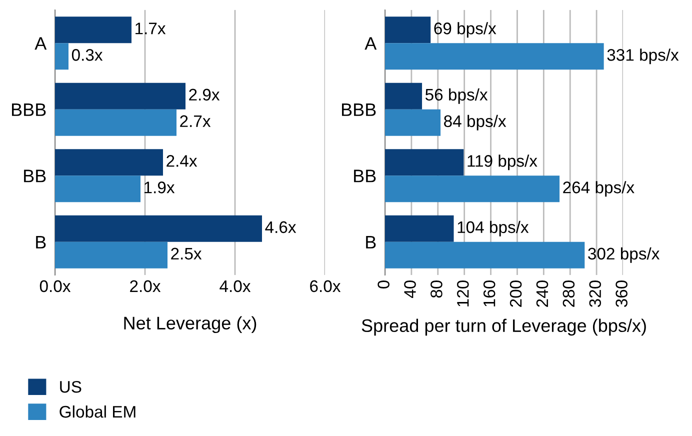 The width and height of the screenshot is (692, 436). Describe the element at coordinates (542, 293) in the screenshot. I see `x-tick-label: 240` at that location.